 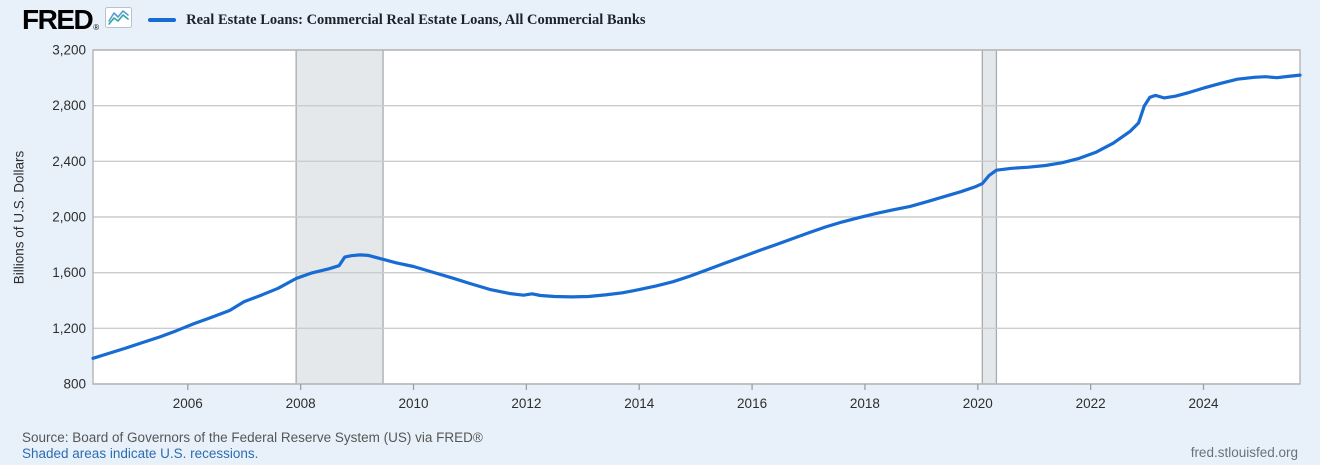 What do you see at coordinates (19, 217) in the screenshot?
I see `y-axis-title: Billions of U.S. Dollars` at bounding box center [19, 217].